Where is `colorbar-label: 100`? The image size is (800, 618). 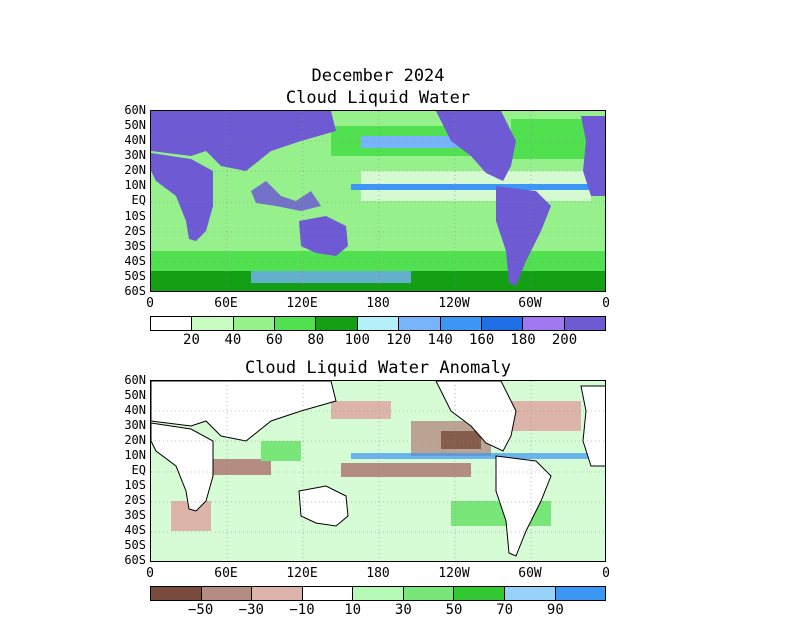 colorbar-label: 100 is located at coordinates (357, 340).